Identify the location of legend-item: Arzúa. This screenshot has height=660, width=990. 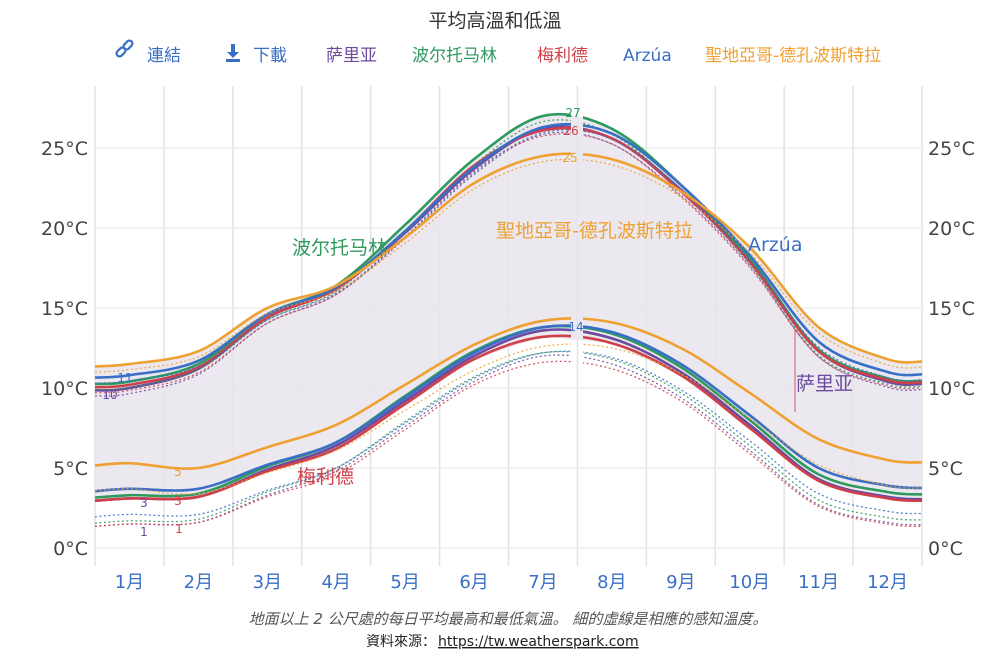
(647, 56).